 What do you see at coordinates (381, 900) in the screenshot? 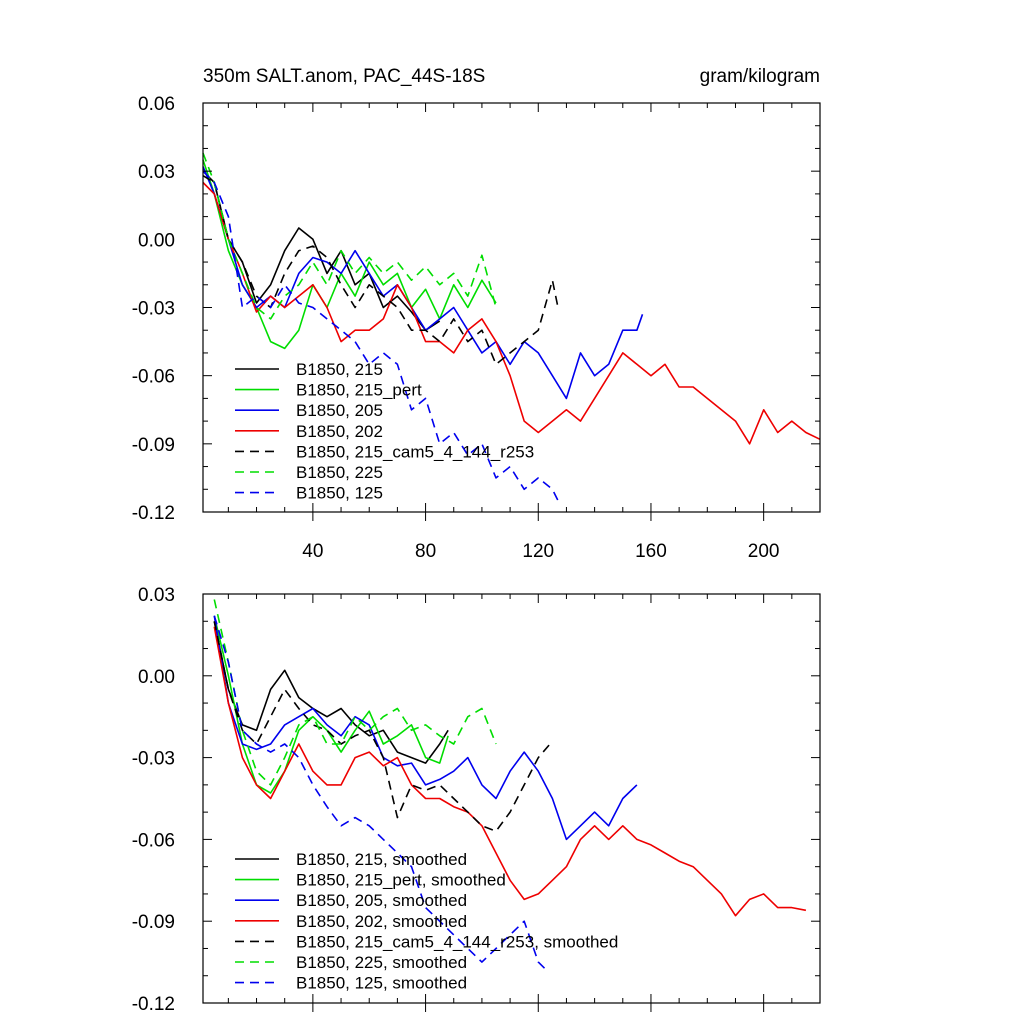
I see `legend-label: B1850, 205, smoothed` at bounding box center [381, 900].